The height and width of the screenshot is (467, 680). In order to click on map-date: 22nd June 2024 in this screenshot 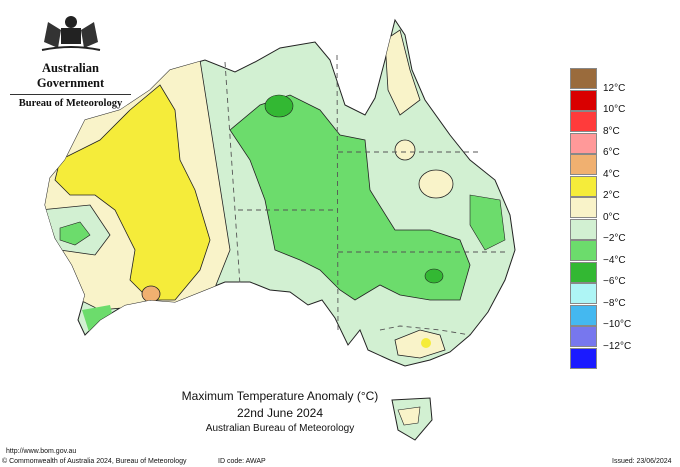, I will do `click(280, 413)`.